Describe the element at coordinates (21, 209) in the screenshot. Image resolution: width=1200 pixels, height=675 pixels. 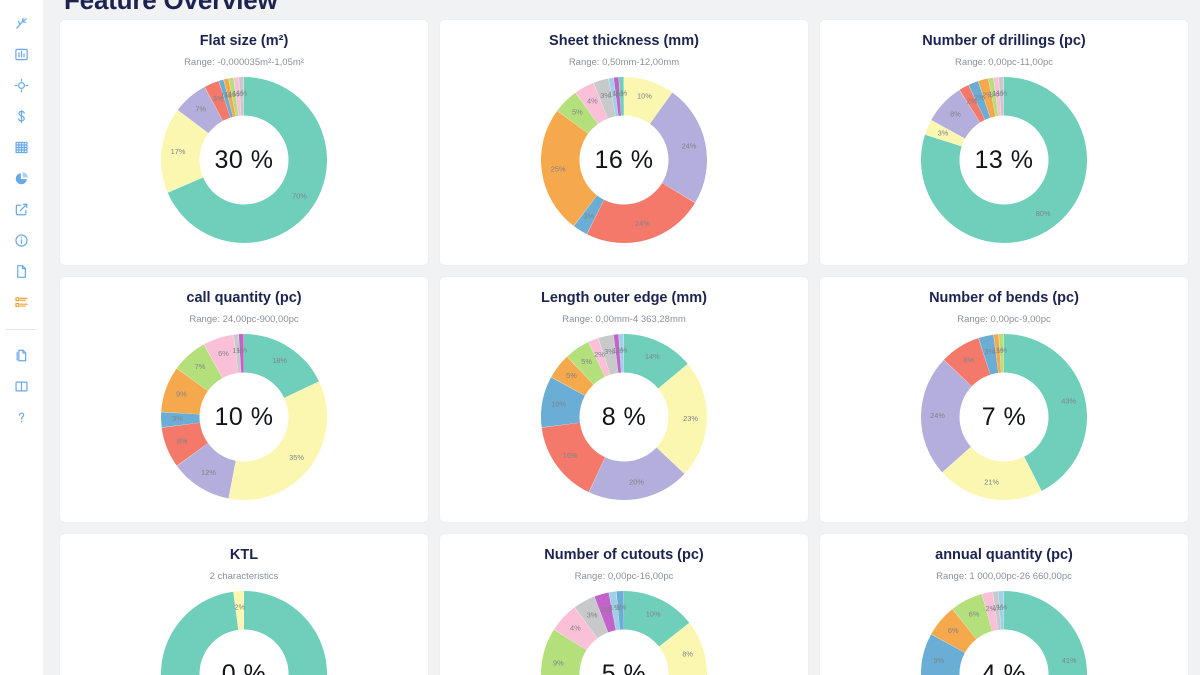
I see `external-link-icon` at that location.